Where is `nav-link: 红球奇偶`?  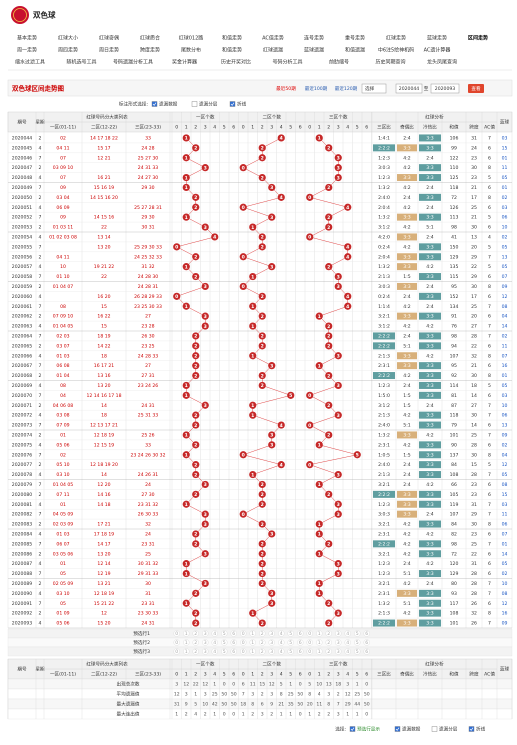 nav-link: 红球奇偶 is located at coordinates (109, 38).